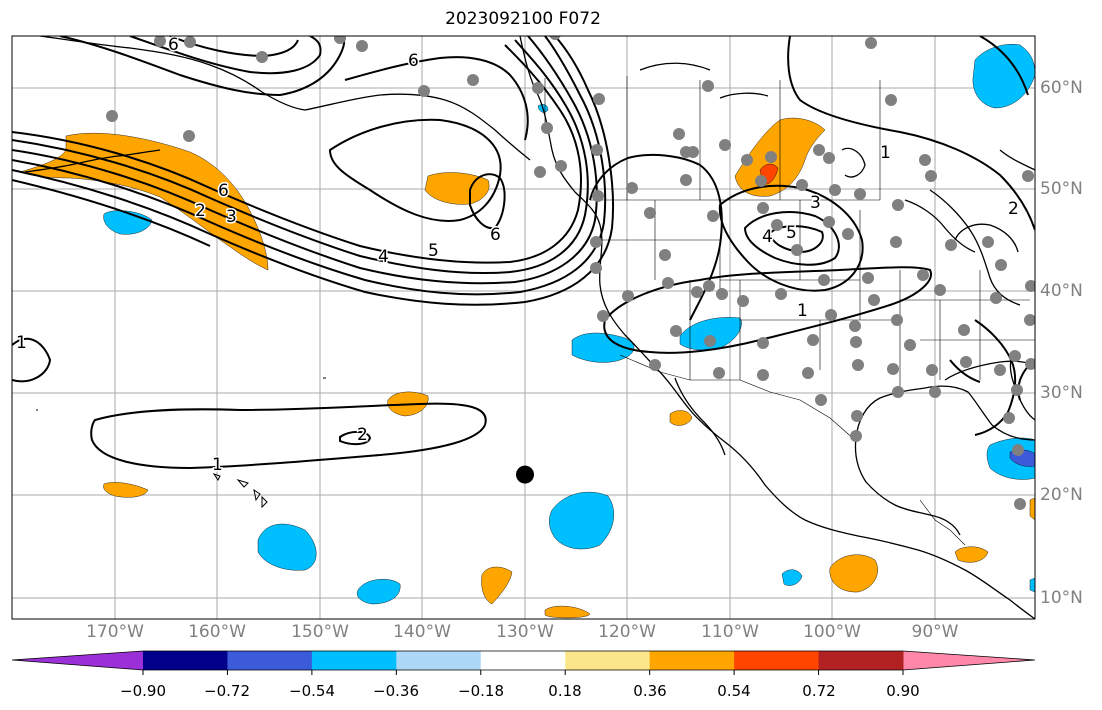 The image size is (1102, 710). I want to click on lon-label: 160°W, so click(217, 632).